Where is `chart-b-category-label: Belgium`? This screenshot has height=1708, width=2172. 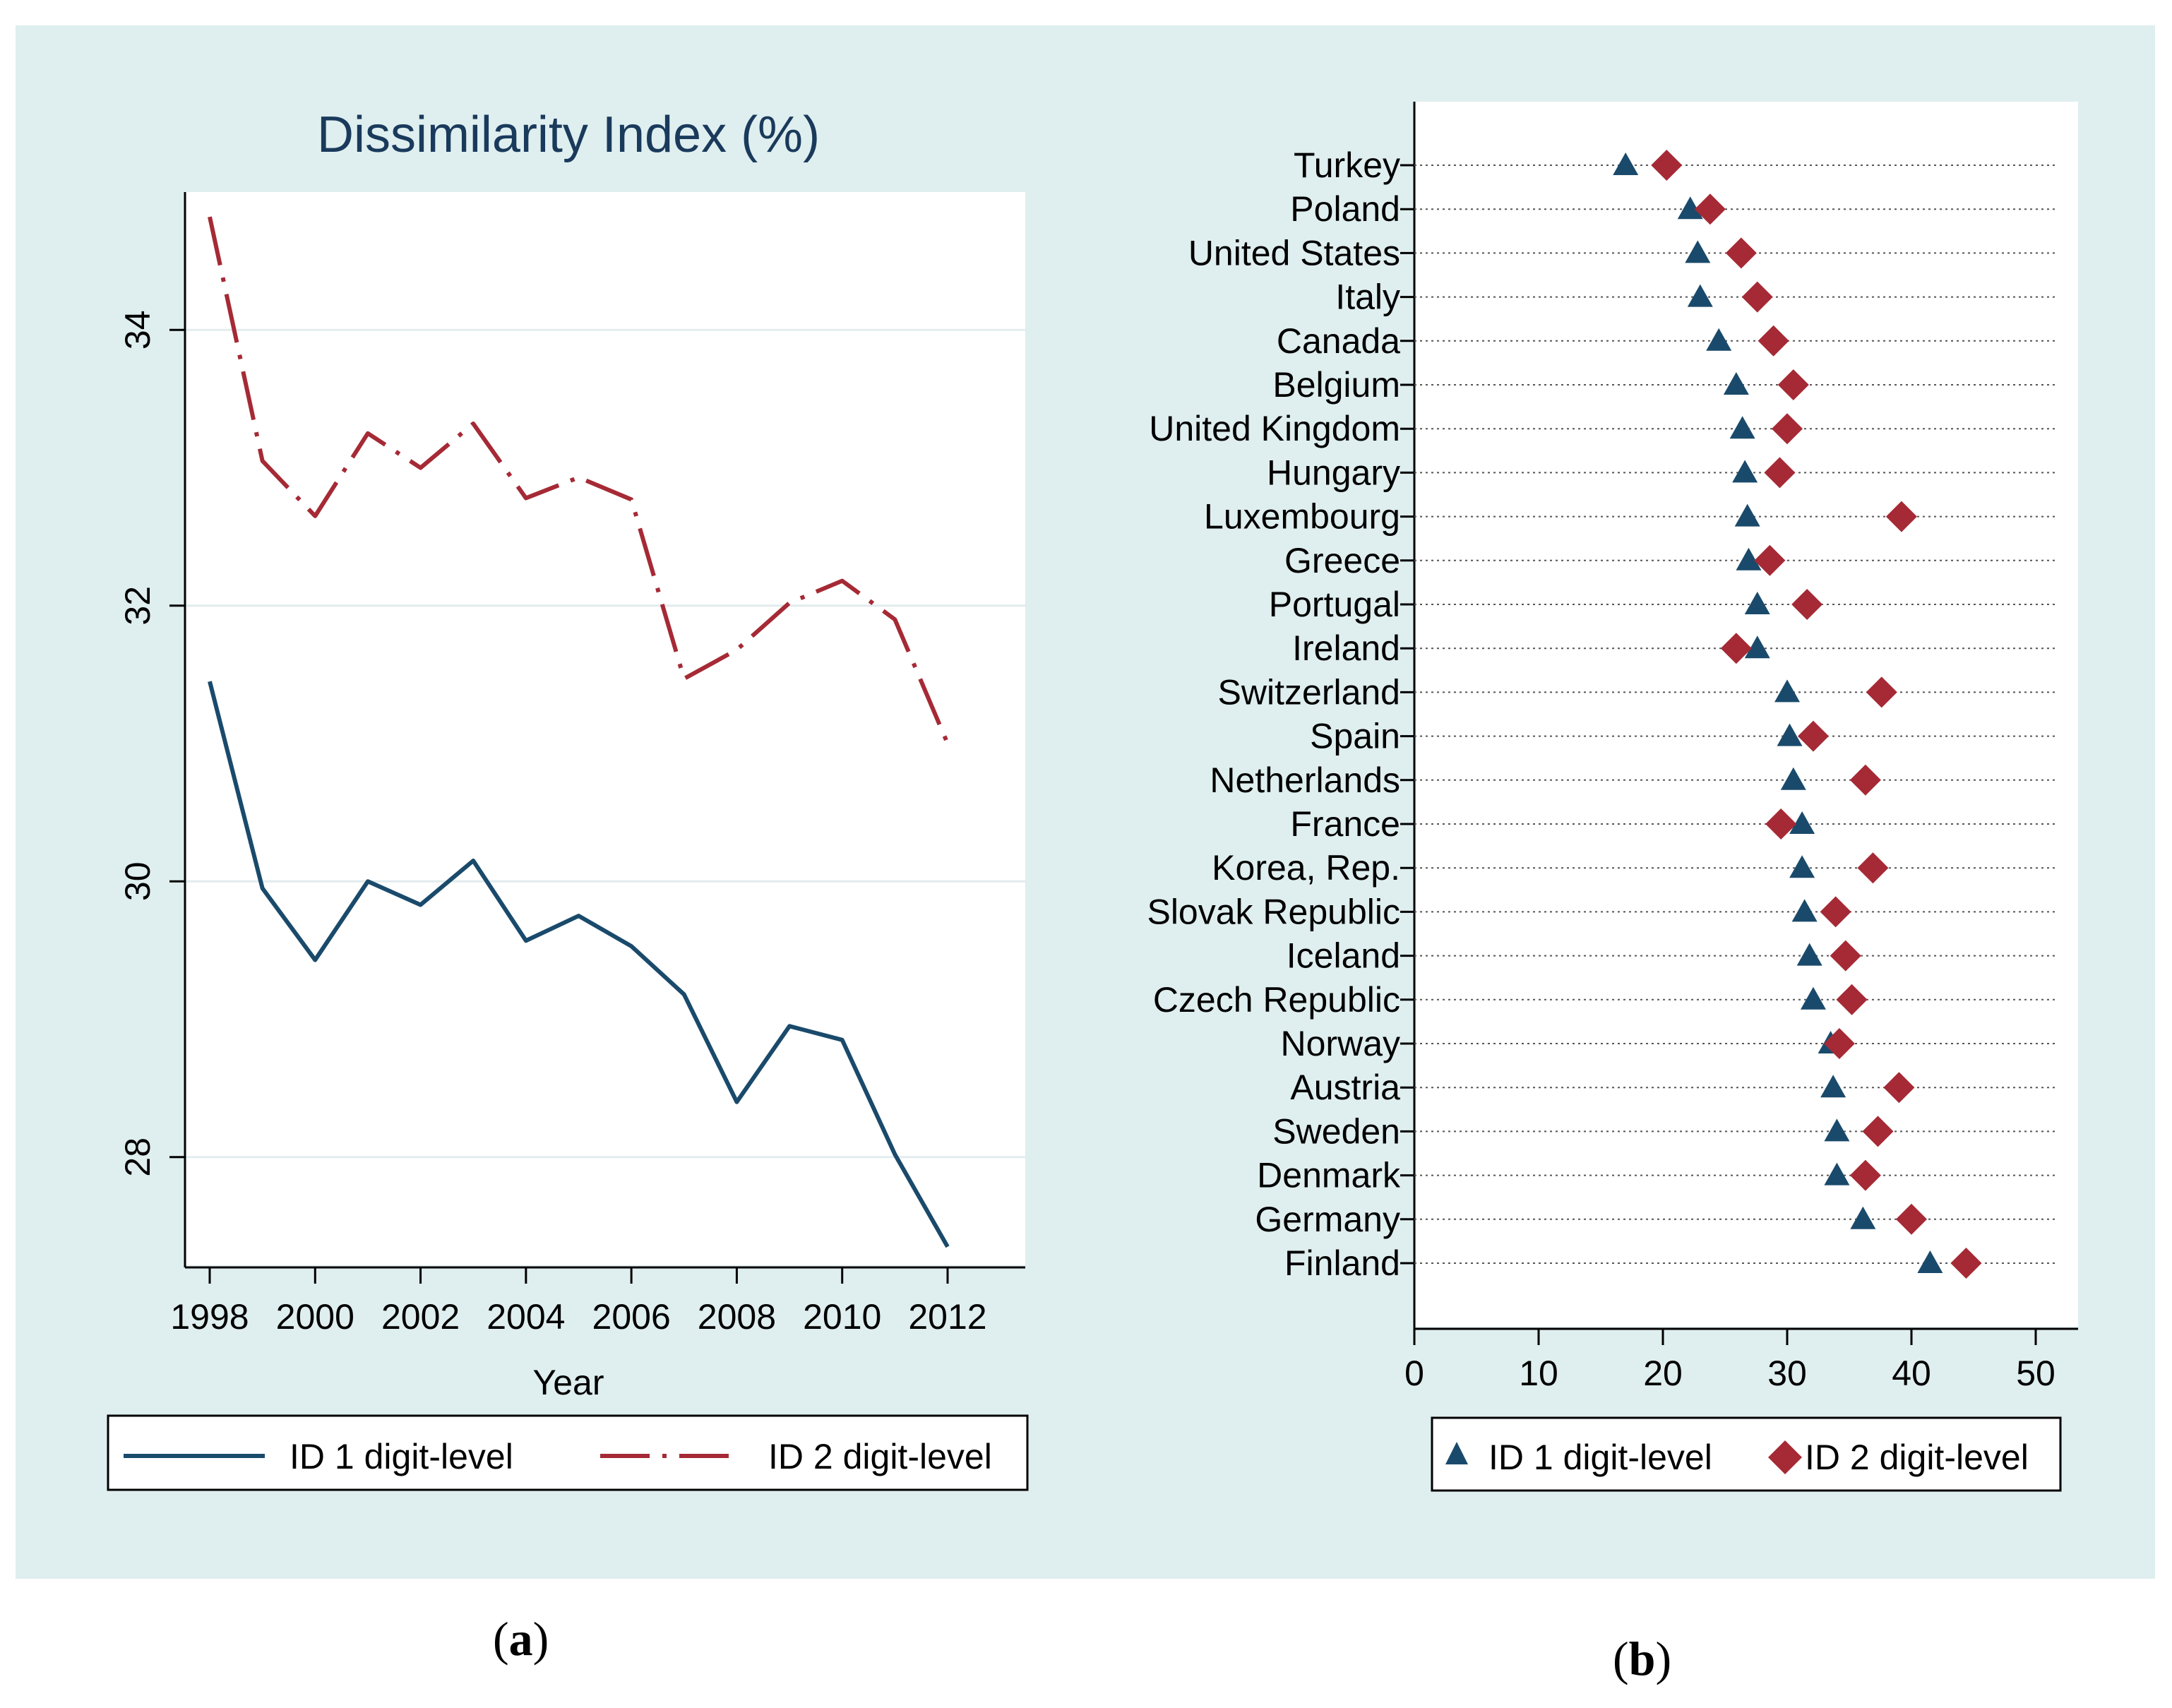
chart-b-category-label: Belgium is located at coordinates (1336, 385).